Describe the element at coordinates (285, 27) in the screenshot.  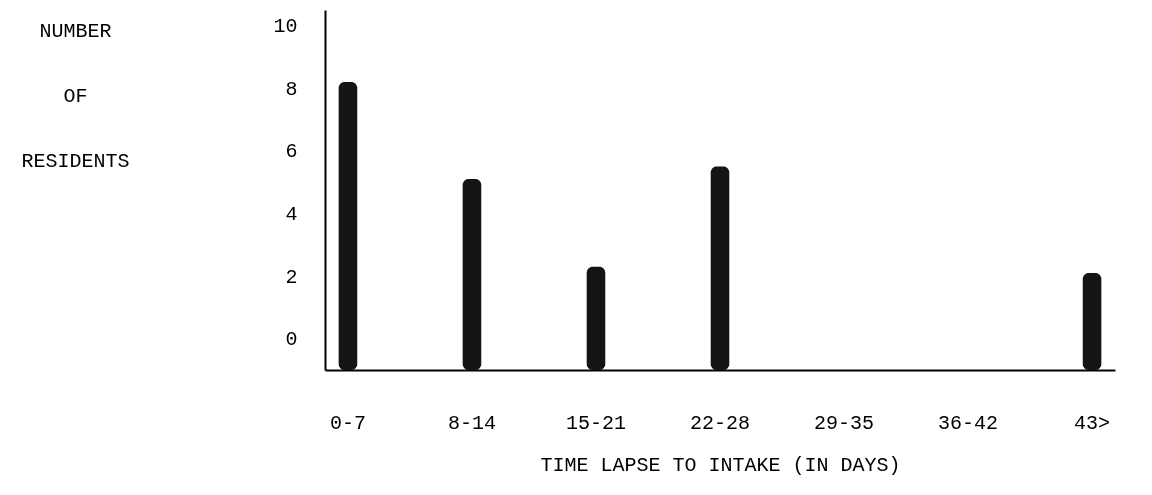
I see `y-tick-label: 10` at that location.